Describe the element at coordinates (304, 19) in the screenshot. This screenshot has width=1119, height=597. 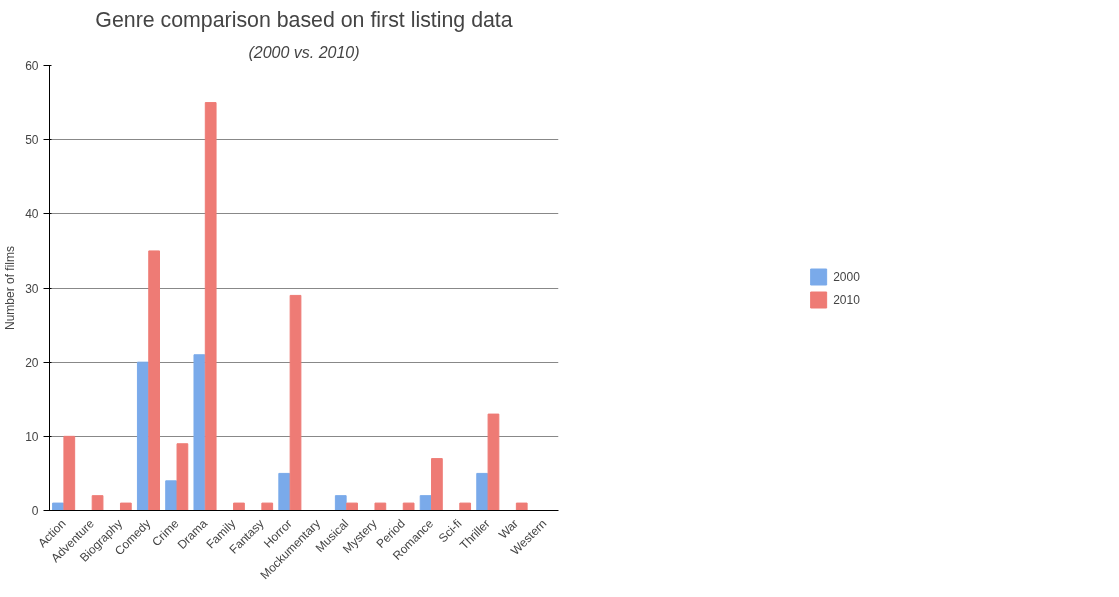
I see `chart-title: Genre comparison based on first listing data` at that location.